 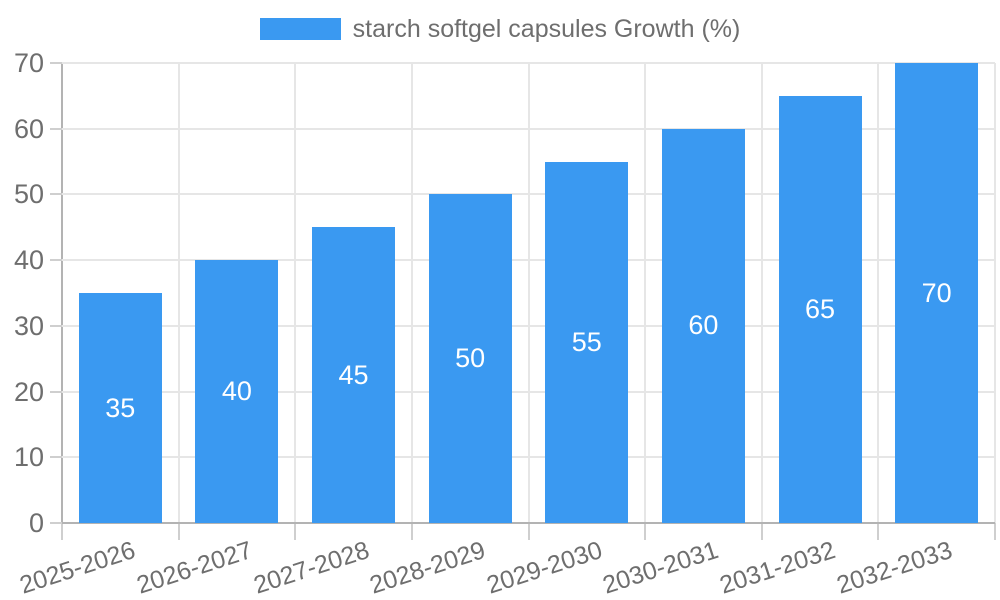 What do you see at coordinates (28, 194) in the screenshot?
I see `y-tick-label: 50` at bounding box center [28, 194].